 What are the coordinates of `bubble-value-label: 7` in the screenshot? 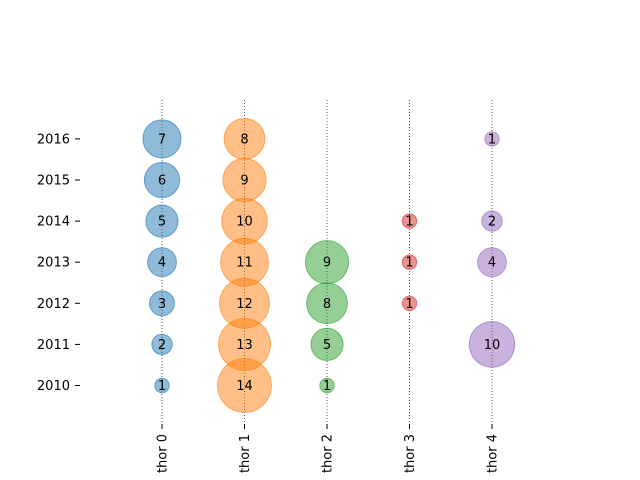 It's located at (162, 139).